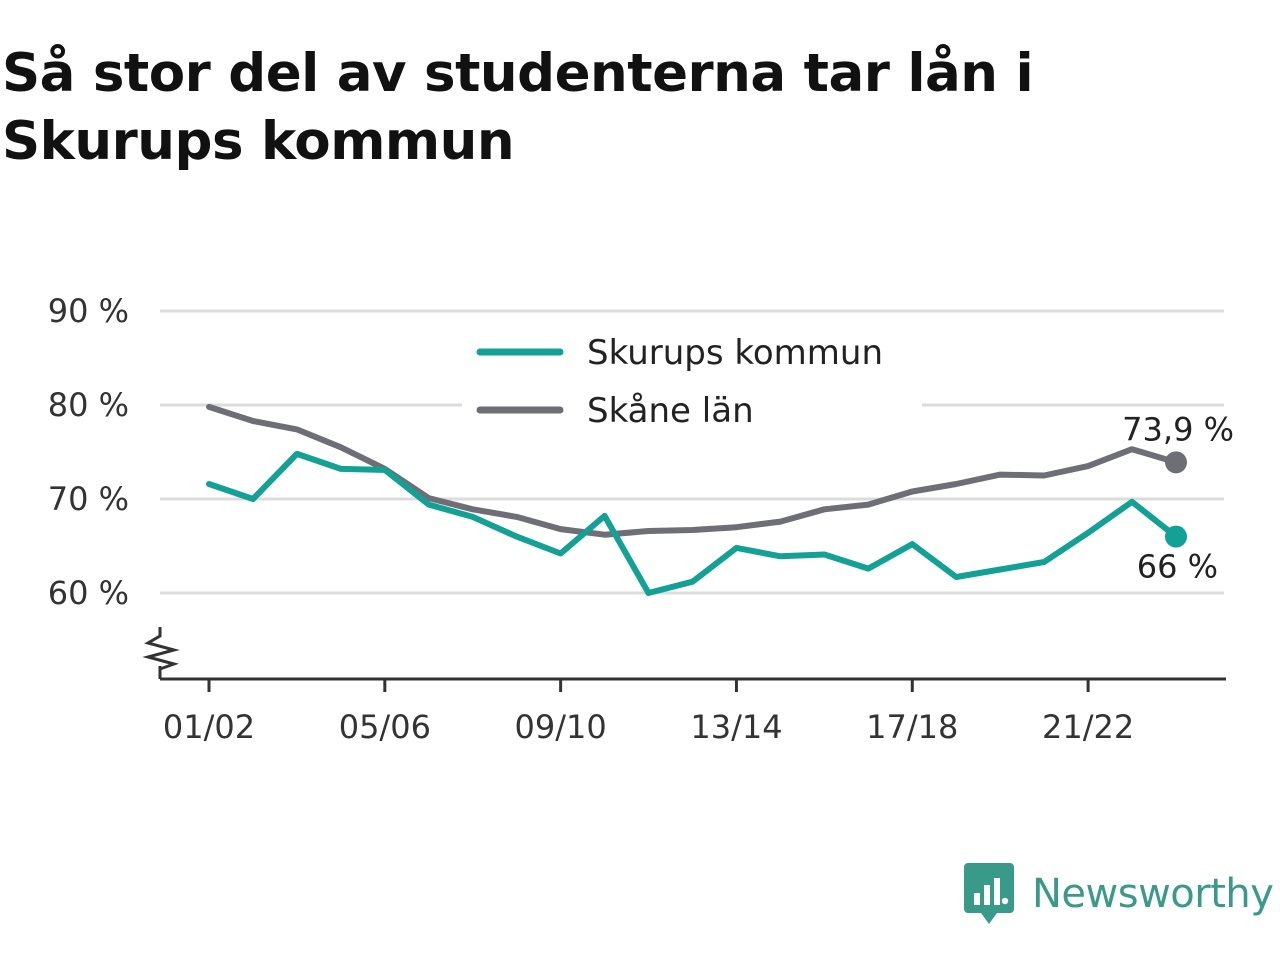 This screenshot has height=960, width=1280. What do you see at coordinates (88, 452) in the screenshot?
I see `y-axis-tick-labels: 60 % 70 % 80 % 90 %` at bounding box center [88, 452].